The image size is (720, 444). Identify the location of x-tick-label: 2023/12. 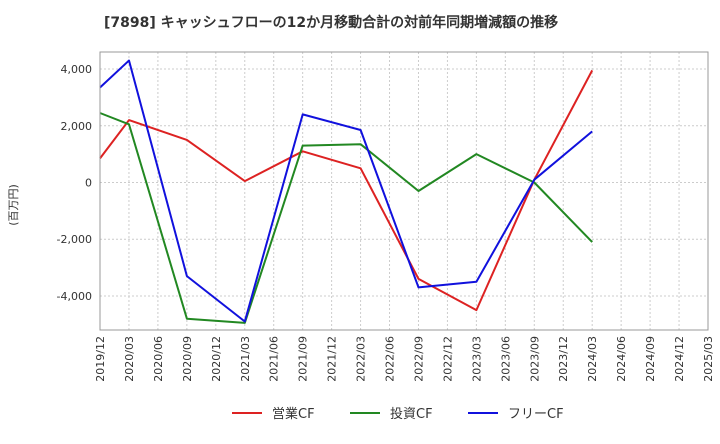
(563, 359).